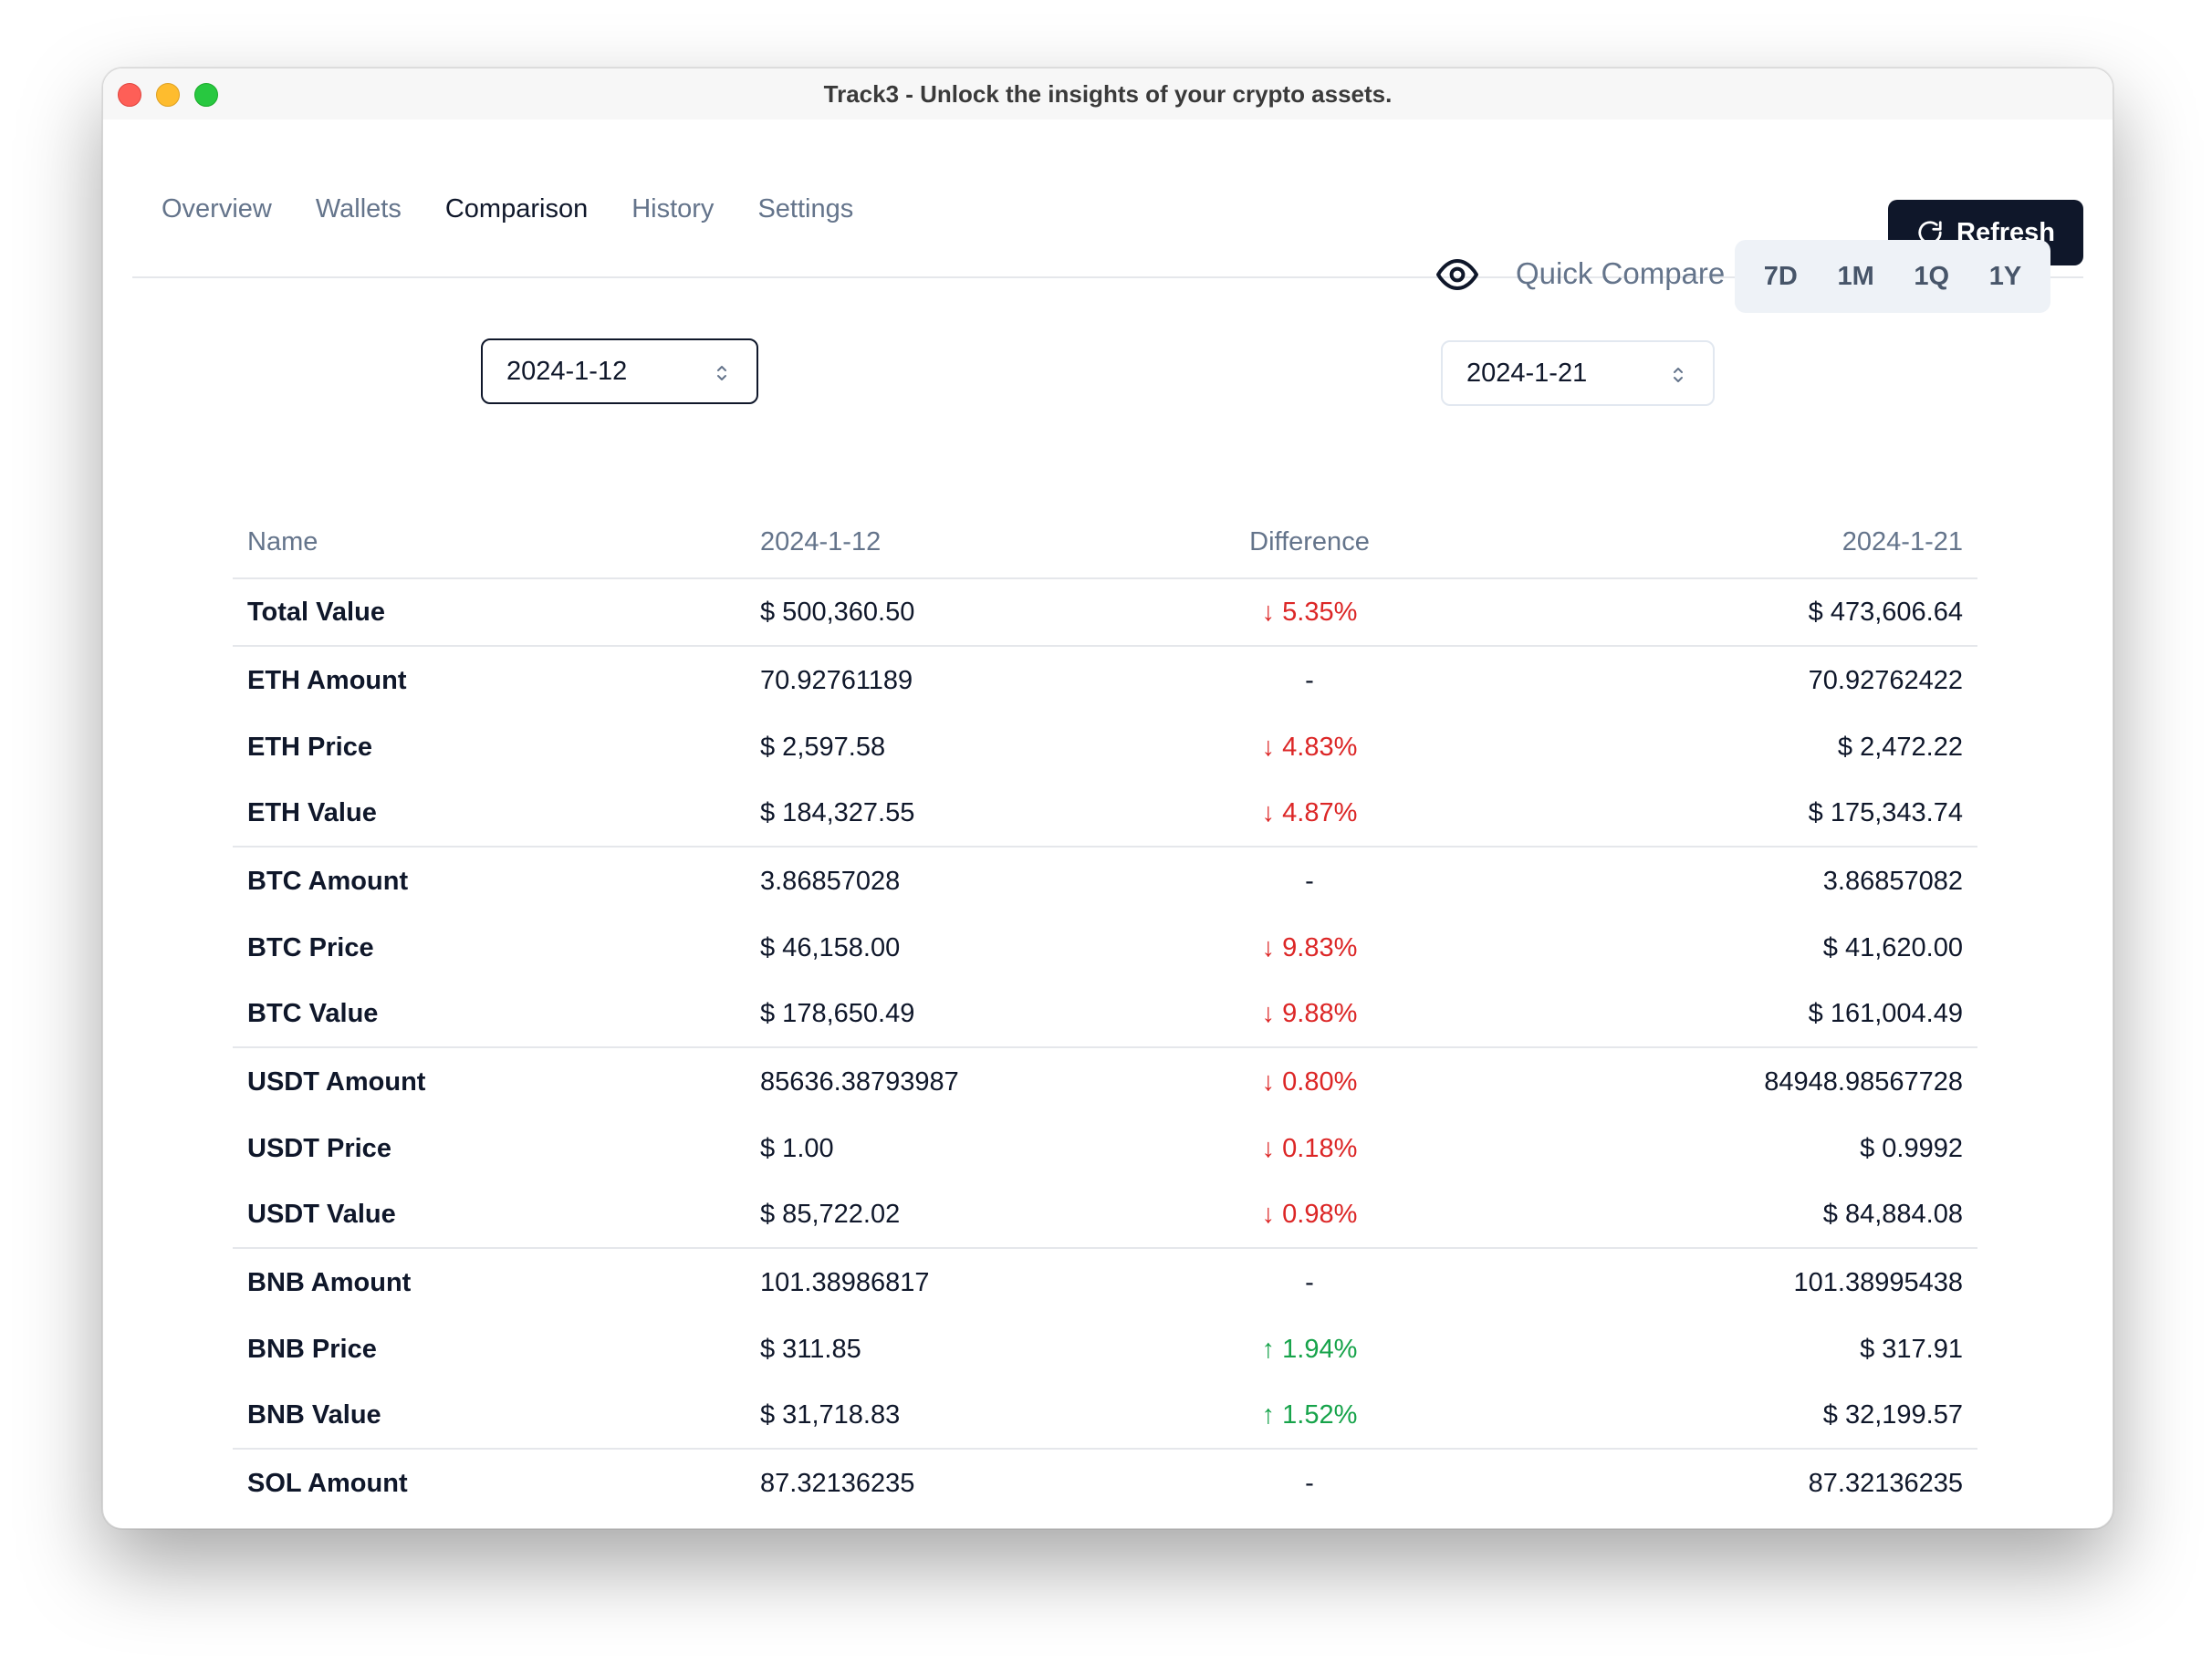  What do you see at coordinates (567, 371) in the screenshot?
I see `base-date-value: 2024-1-12` at bounding box center [567, 371].